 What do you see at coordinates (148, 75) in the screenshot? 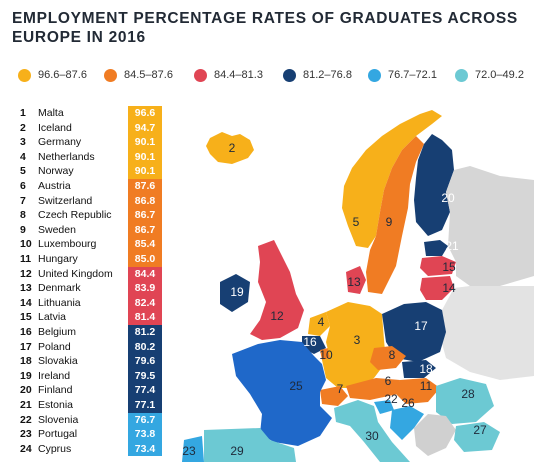
I see `legend-label: 84.5–87.6` at bounding box center [148, 75].